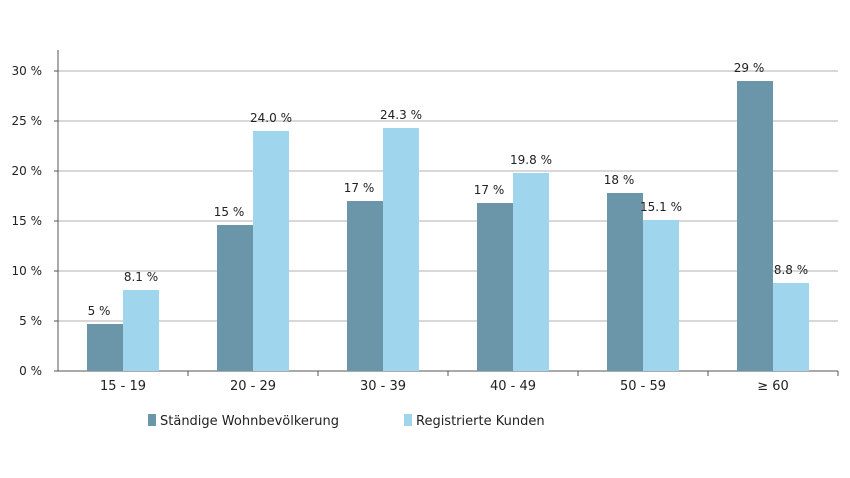  What do you see at coordinates (791, 270) in the screenshot?
I see `data-label: 8.8 %` at bounding box center [791, 270].